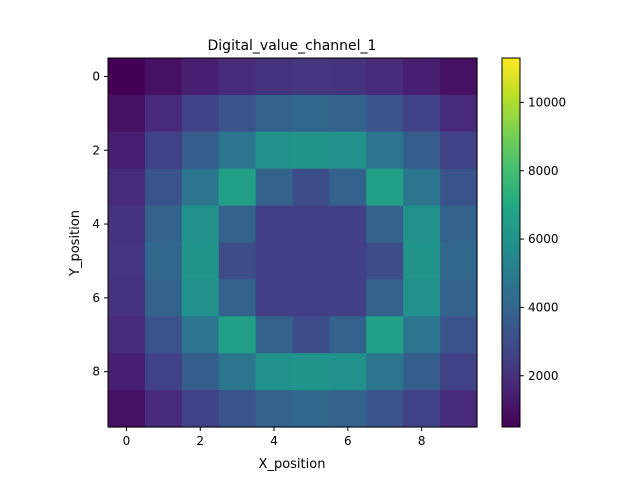 This screenshot has width=640, height=480. I want to click on colorbar-tick-label: 6000, so click(543, 239).